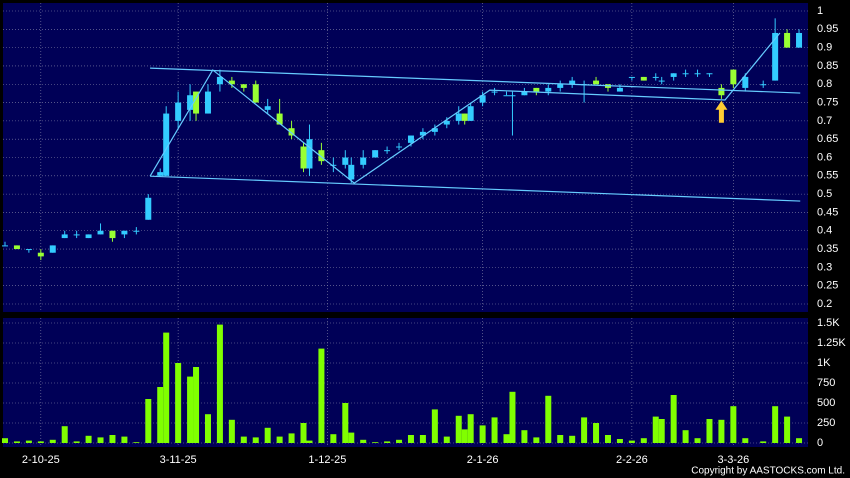 This screenshot has height=478, width=850. What do you see at coordinates (827, 139) in the screenshot?
I see `y-tick-label: 0.65` at bounding box center [827, 139].